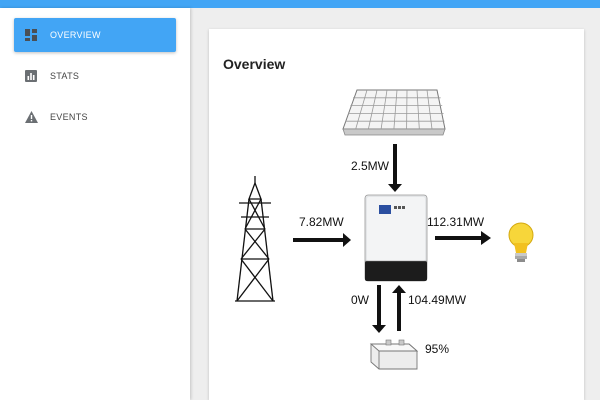  I want to click on solar-panel-icon, so click(394, 112).